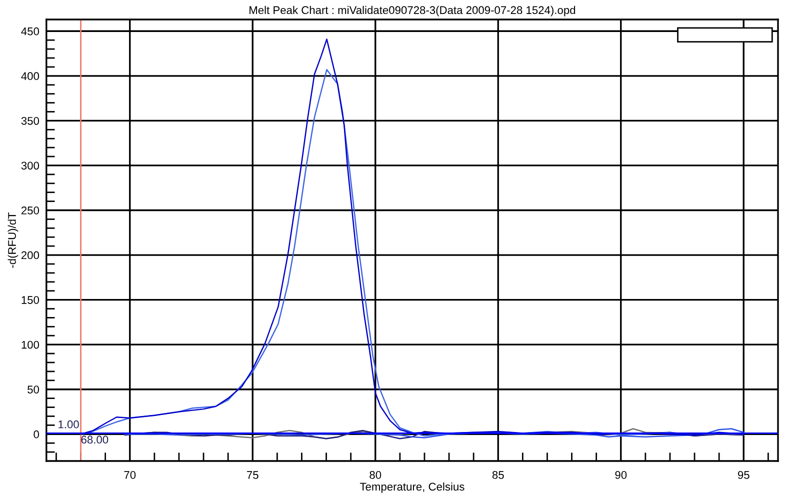 The height and width of the screenshot is (500, 800). Describe the element at coordinates (37, 434) in the screenshot. I see `y-tick-label: 0` at that location.